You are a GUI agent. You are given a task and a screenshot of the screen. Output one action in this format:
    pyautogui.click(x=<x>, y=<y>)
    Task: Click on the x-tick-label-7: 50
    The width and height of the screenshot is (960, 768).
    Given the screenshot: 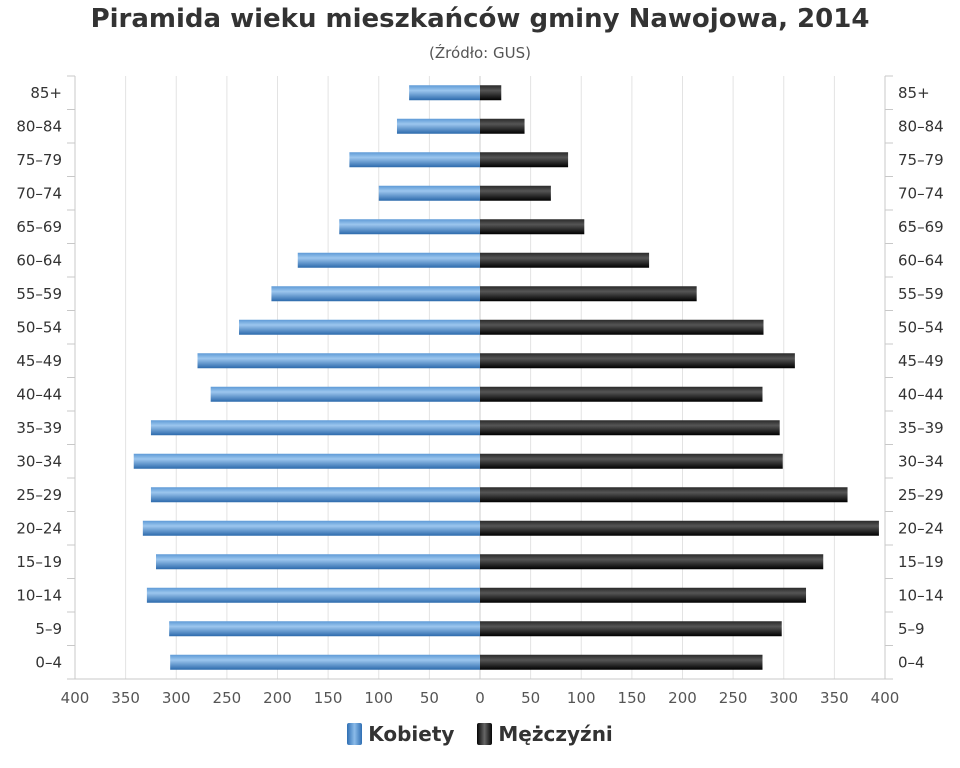 What is the action you would take?
    pyautogui.click(x=429, y=698)
    